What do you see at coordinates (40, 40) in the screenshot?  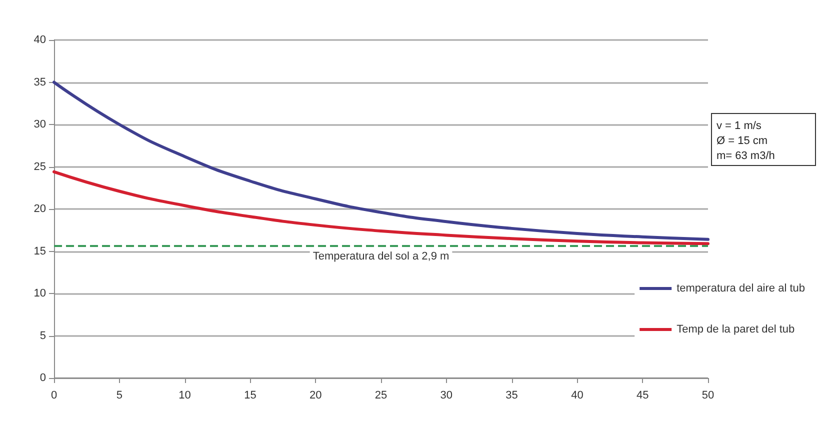 I see `y-tick-label: 40` at bounding box center [40, 40].